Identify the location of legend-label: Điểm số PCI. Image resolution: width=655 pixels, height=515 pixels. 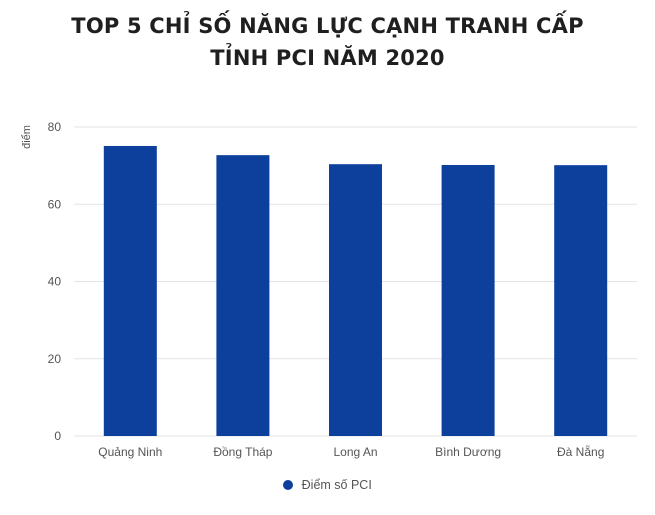
(336, 485).